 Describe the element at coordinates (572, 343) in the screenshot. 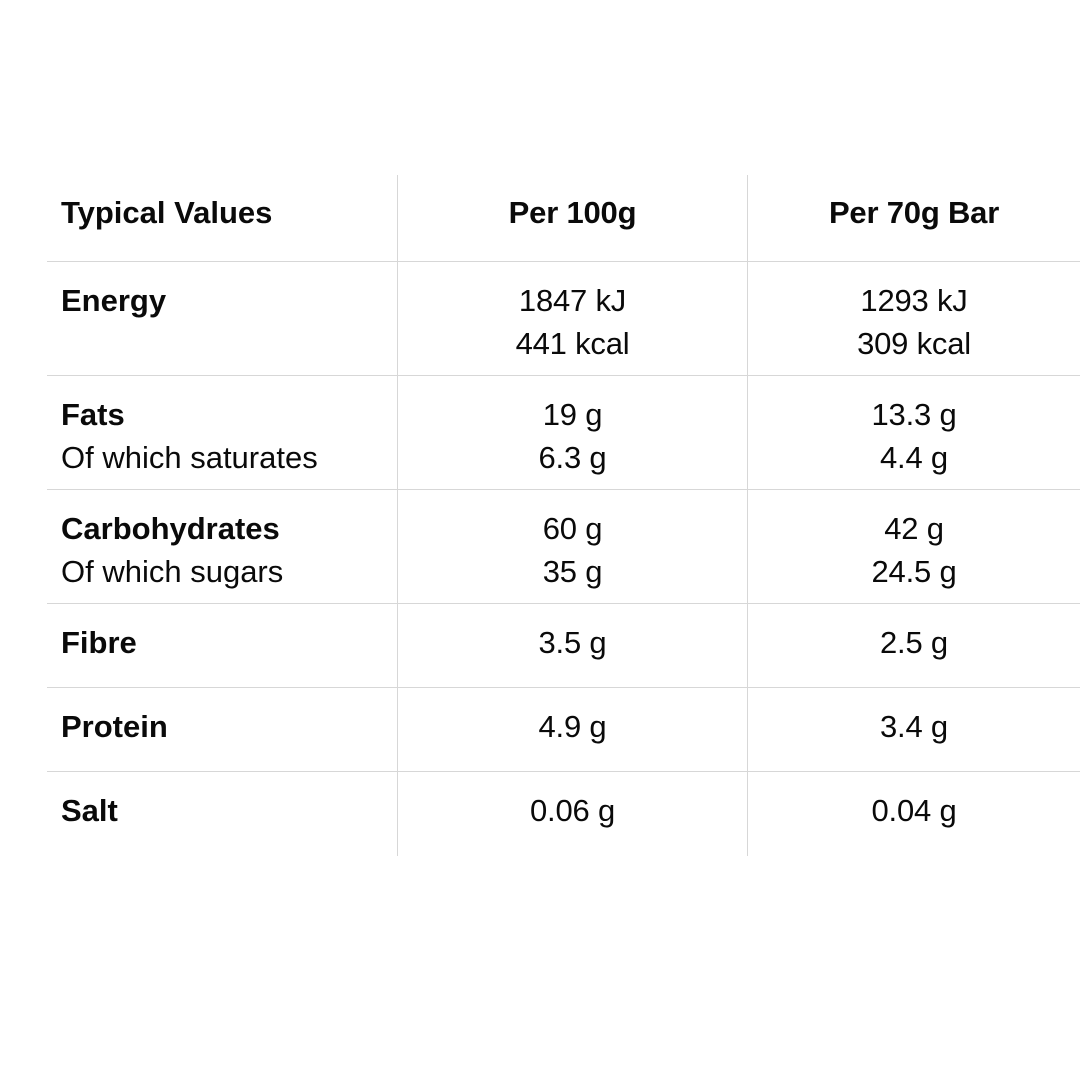

I see `value-line: 441 kcal` at that location.